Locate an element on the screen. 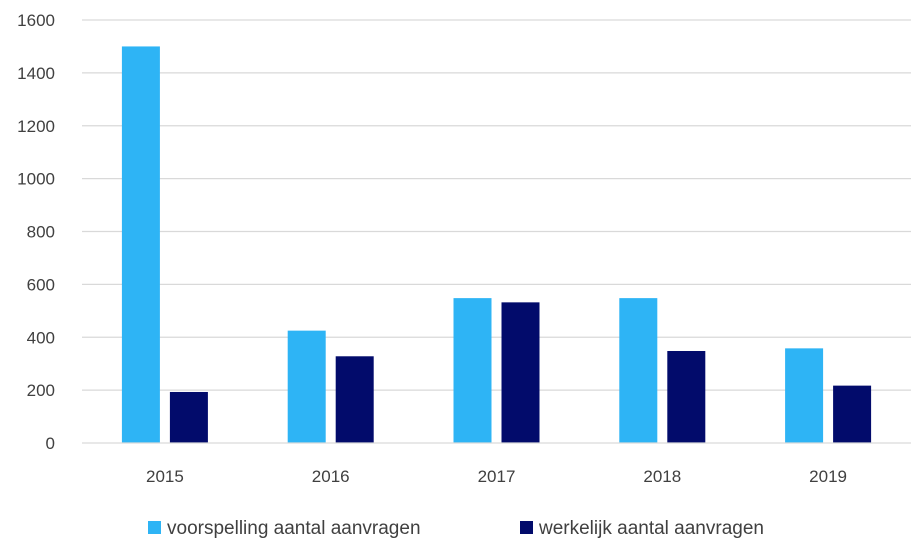 This screenshot has width=913, height=539. x-axis-ticks: 2015 2016 2017 2018 2019 is located at coordinates (496, 476).